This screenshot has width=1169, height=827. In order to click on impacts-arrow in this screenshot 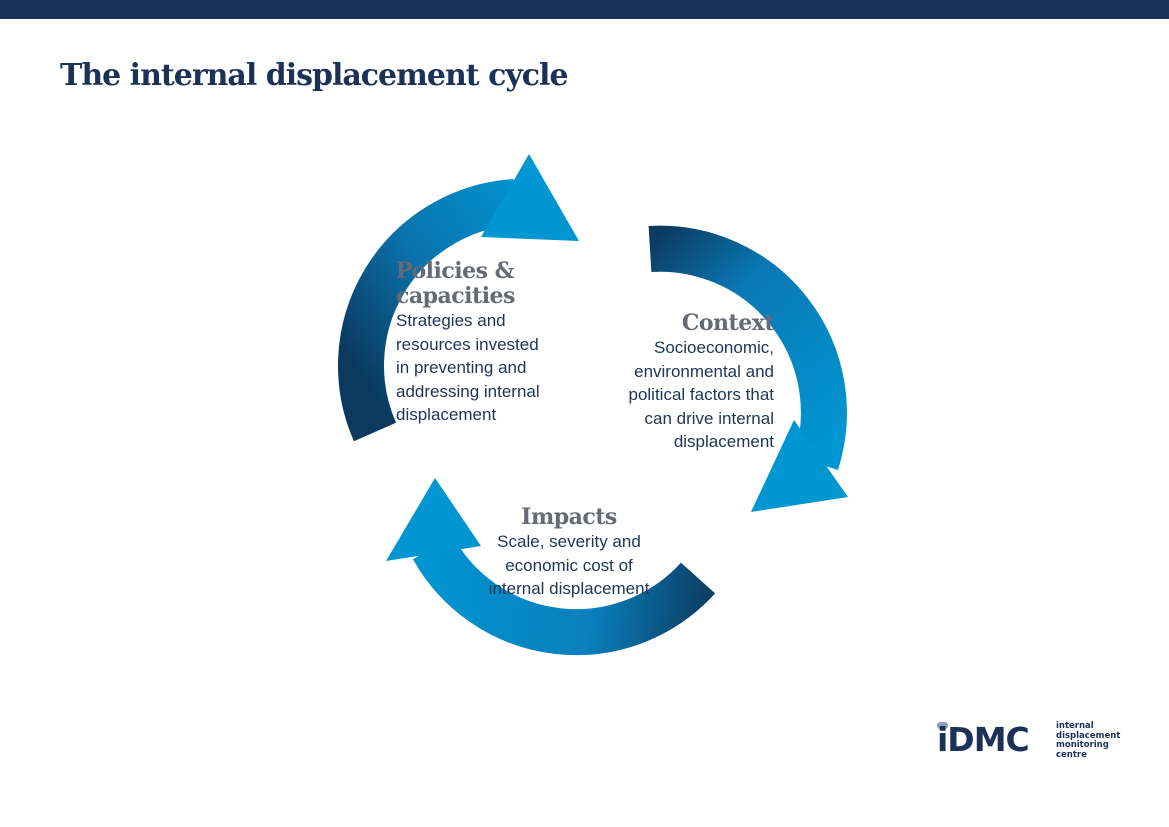, I will do `click(551, 567)`.